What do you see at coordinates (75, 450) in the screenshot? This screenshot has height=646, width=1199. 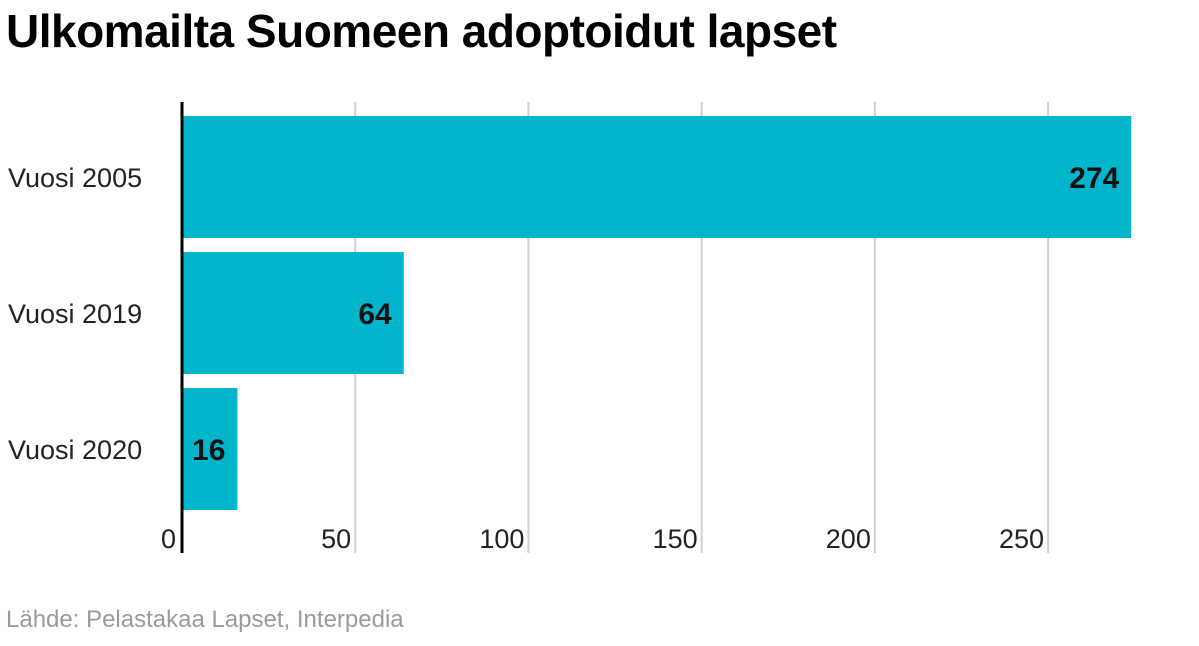 I see `category-label-2: Vuosi 2020` at bounding box center [75, 450].